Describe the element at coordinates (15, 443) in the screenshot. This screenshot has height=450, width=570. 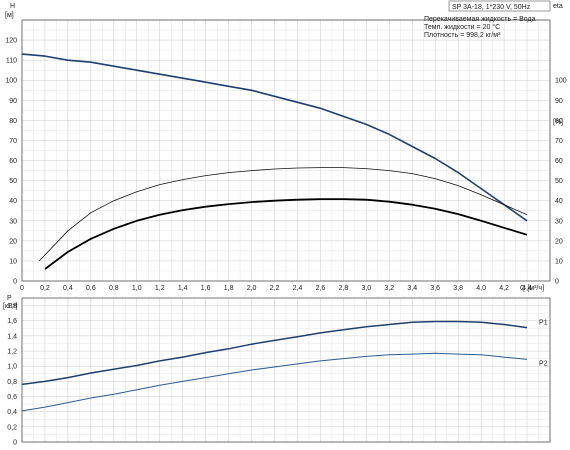
I see `power-tick-label: 0` at that location.